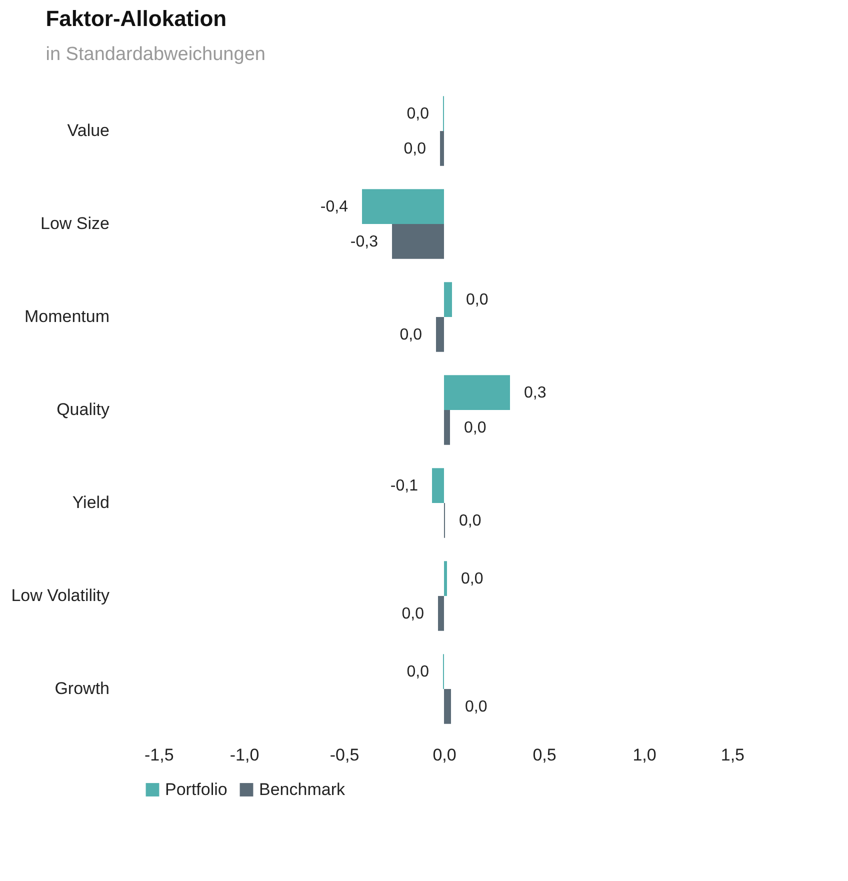 The height and width of the screenshot is (881, 848). I want to click on chart-subtitle: in Standardabweichungen, so click(156, 54).